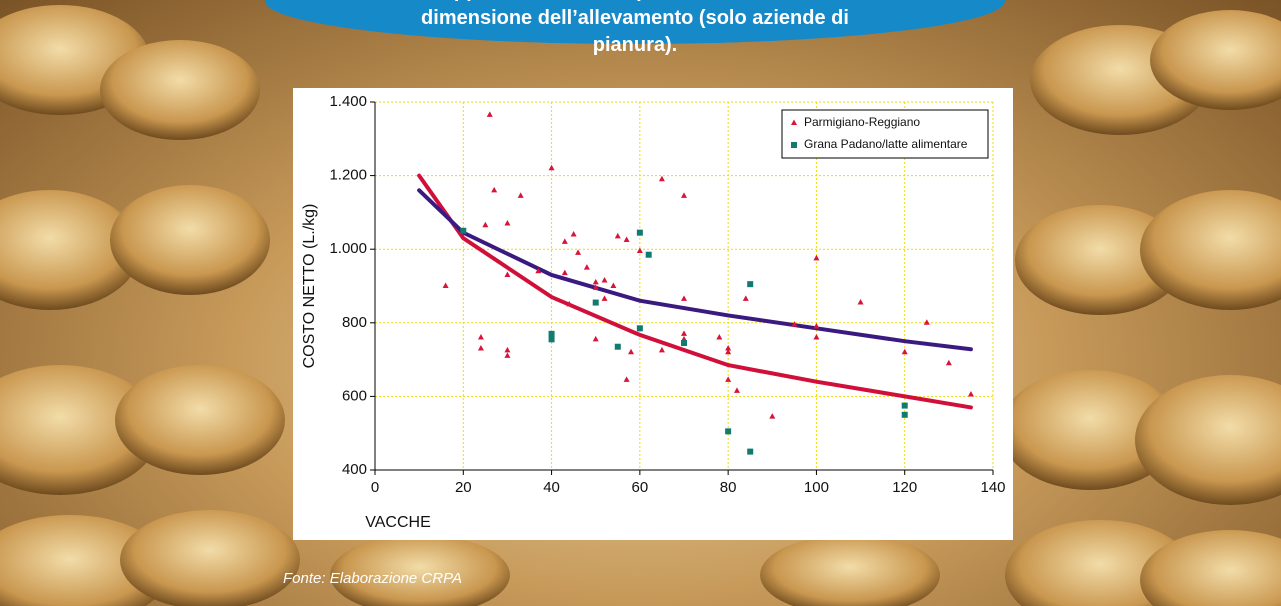  Describe the element at coordinates (862, 122) in the screenshot. I see `legend-label: Parmigiano-Reggiano` at that location.